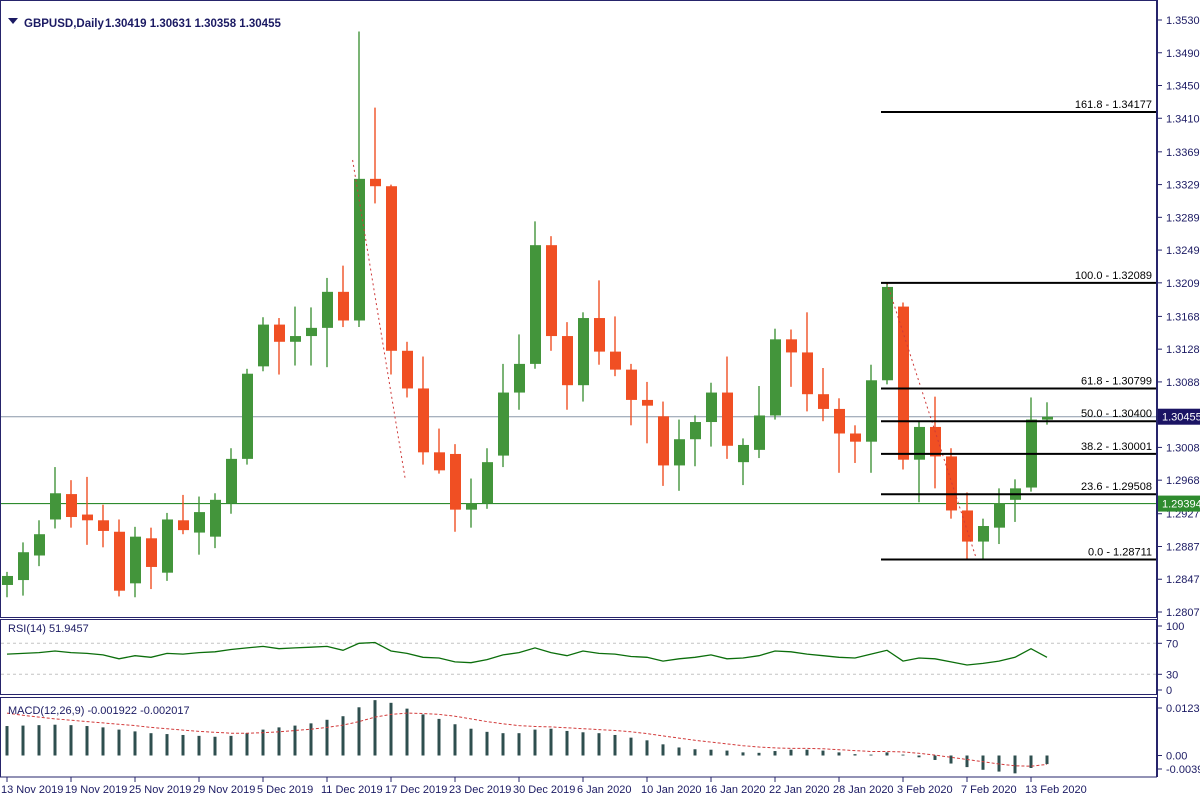 The width and height of the screenshot is (1200, 800). Describe the element at coordinates (925, 790) in the screenshot. I see `time-tick-label: 3 Feb 2020` at that location.